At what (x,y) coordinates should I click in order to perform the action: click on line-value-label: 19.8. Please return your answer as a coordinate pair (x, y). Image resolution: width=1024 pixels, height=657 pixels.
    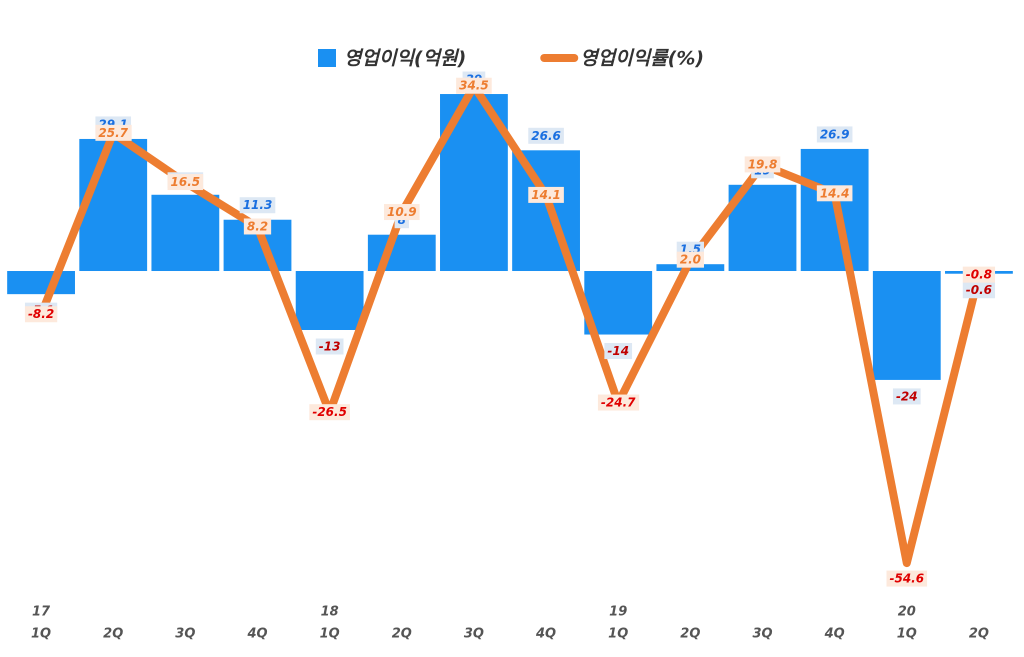
    Looking at the image, I should click on (763, 164).